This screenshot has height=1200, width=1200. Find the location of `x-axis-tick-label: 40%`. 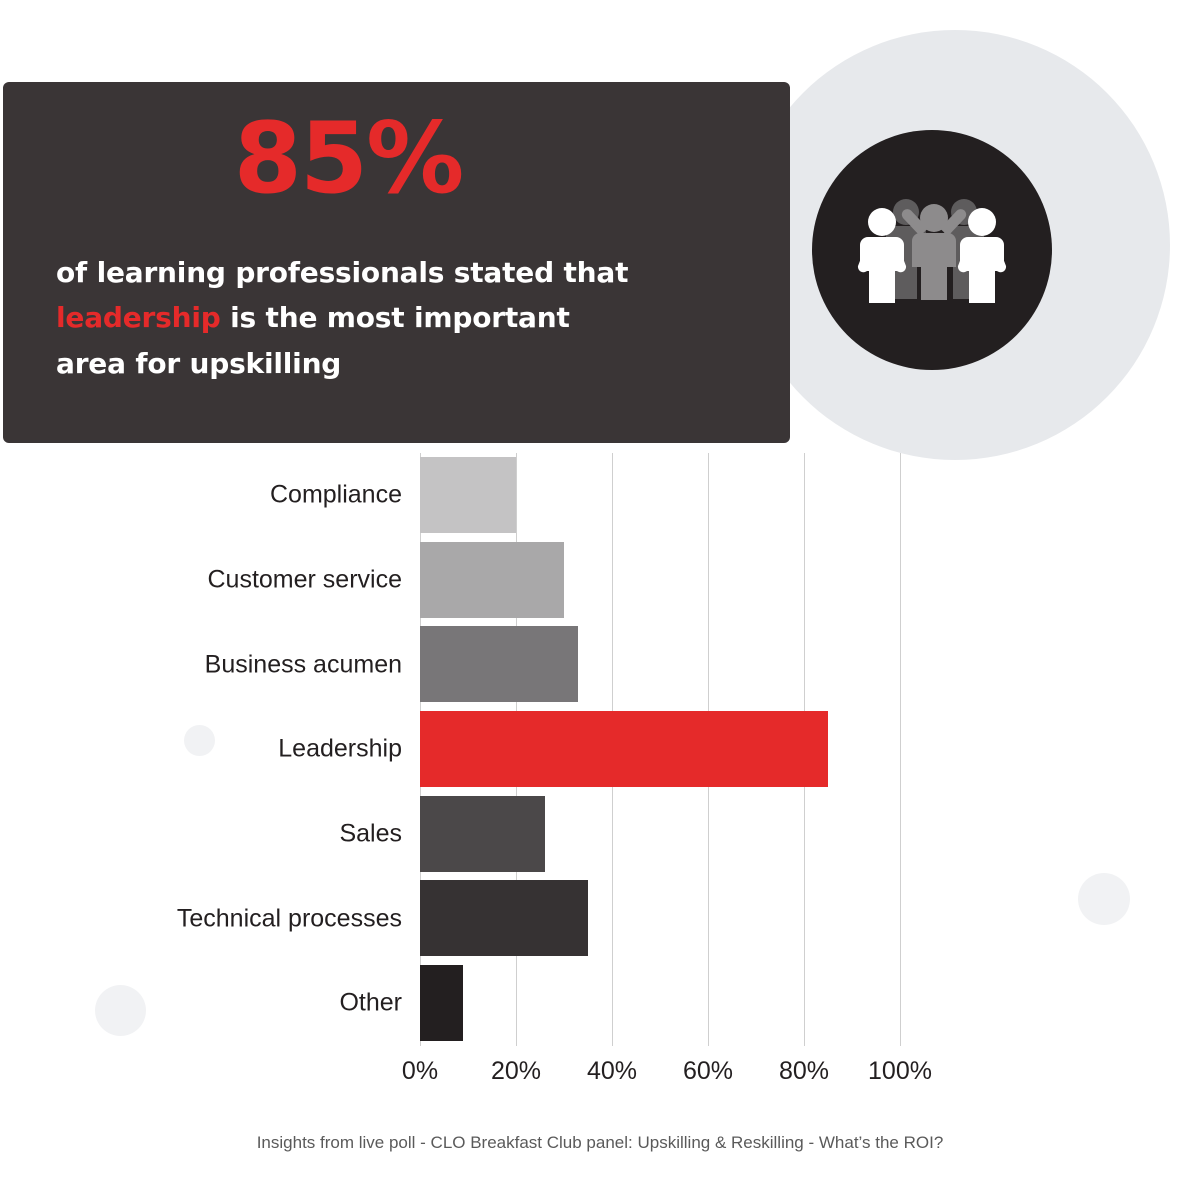

x-axis-tick-label: 40% is located at coordinates (612, 1071).